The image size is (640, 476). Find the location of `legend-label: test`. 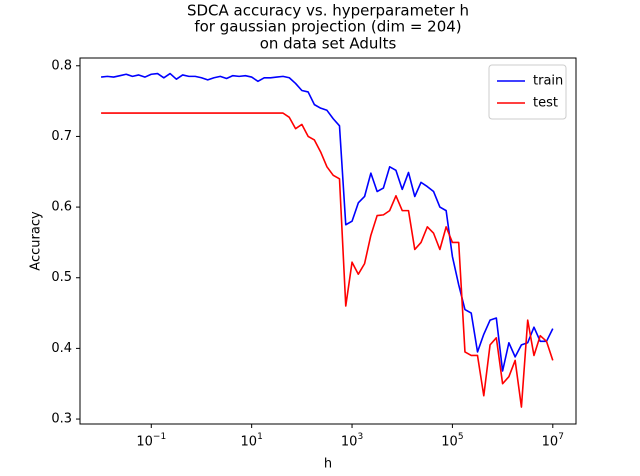

legend-label: test is located at coordinates (545, 103).